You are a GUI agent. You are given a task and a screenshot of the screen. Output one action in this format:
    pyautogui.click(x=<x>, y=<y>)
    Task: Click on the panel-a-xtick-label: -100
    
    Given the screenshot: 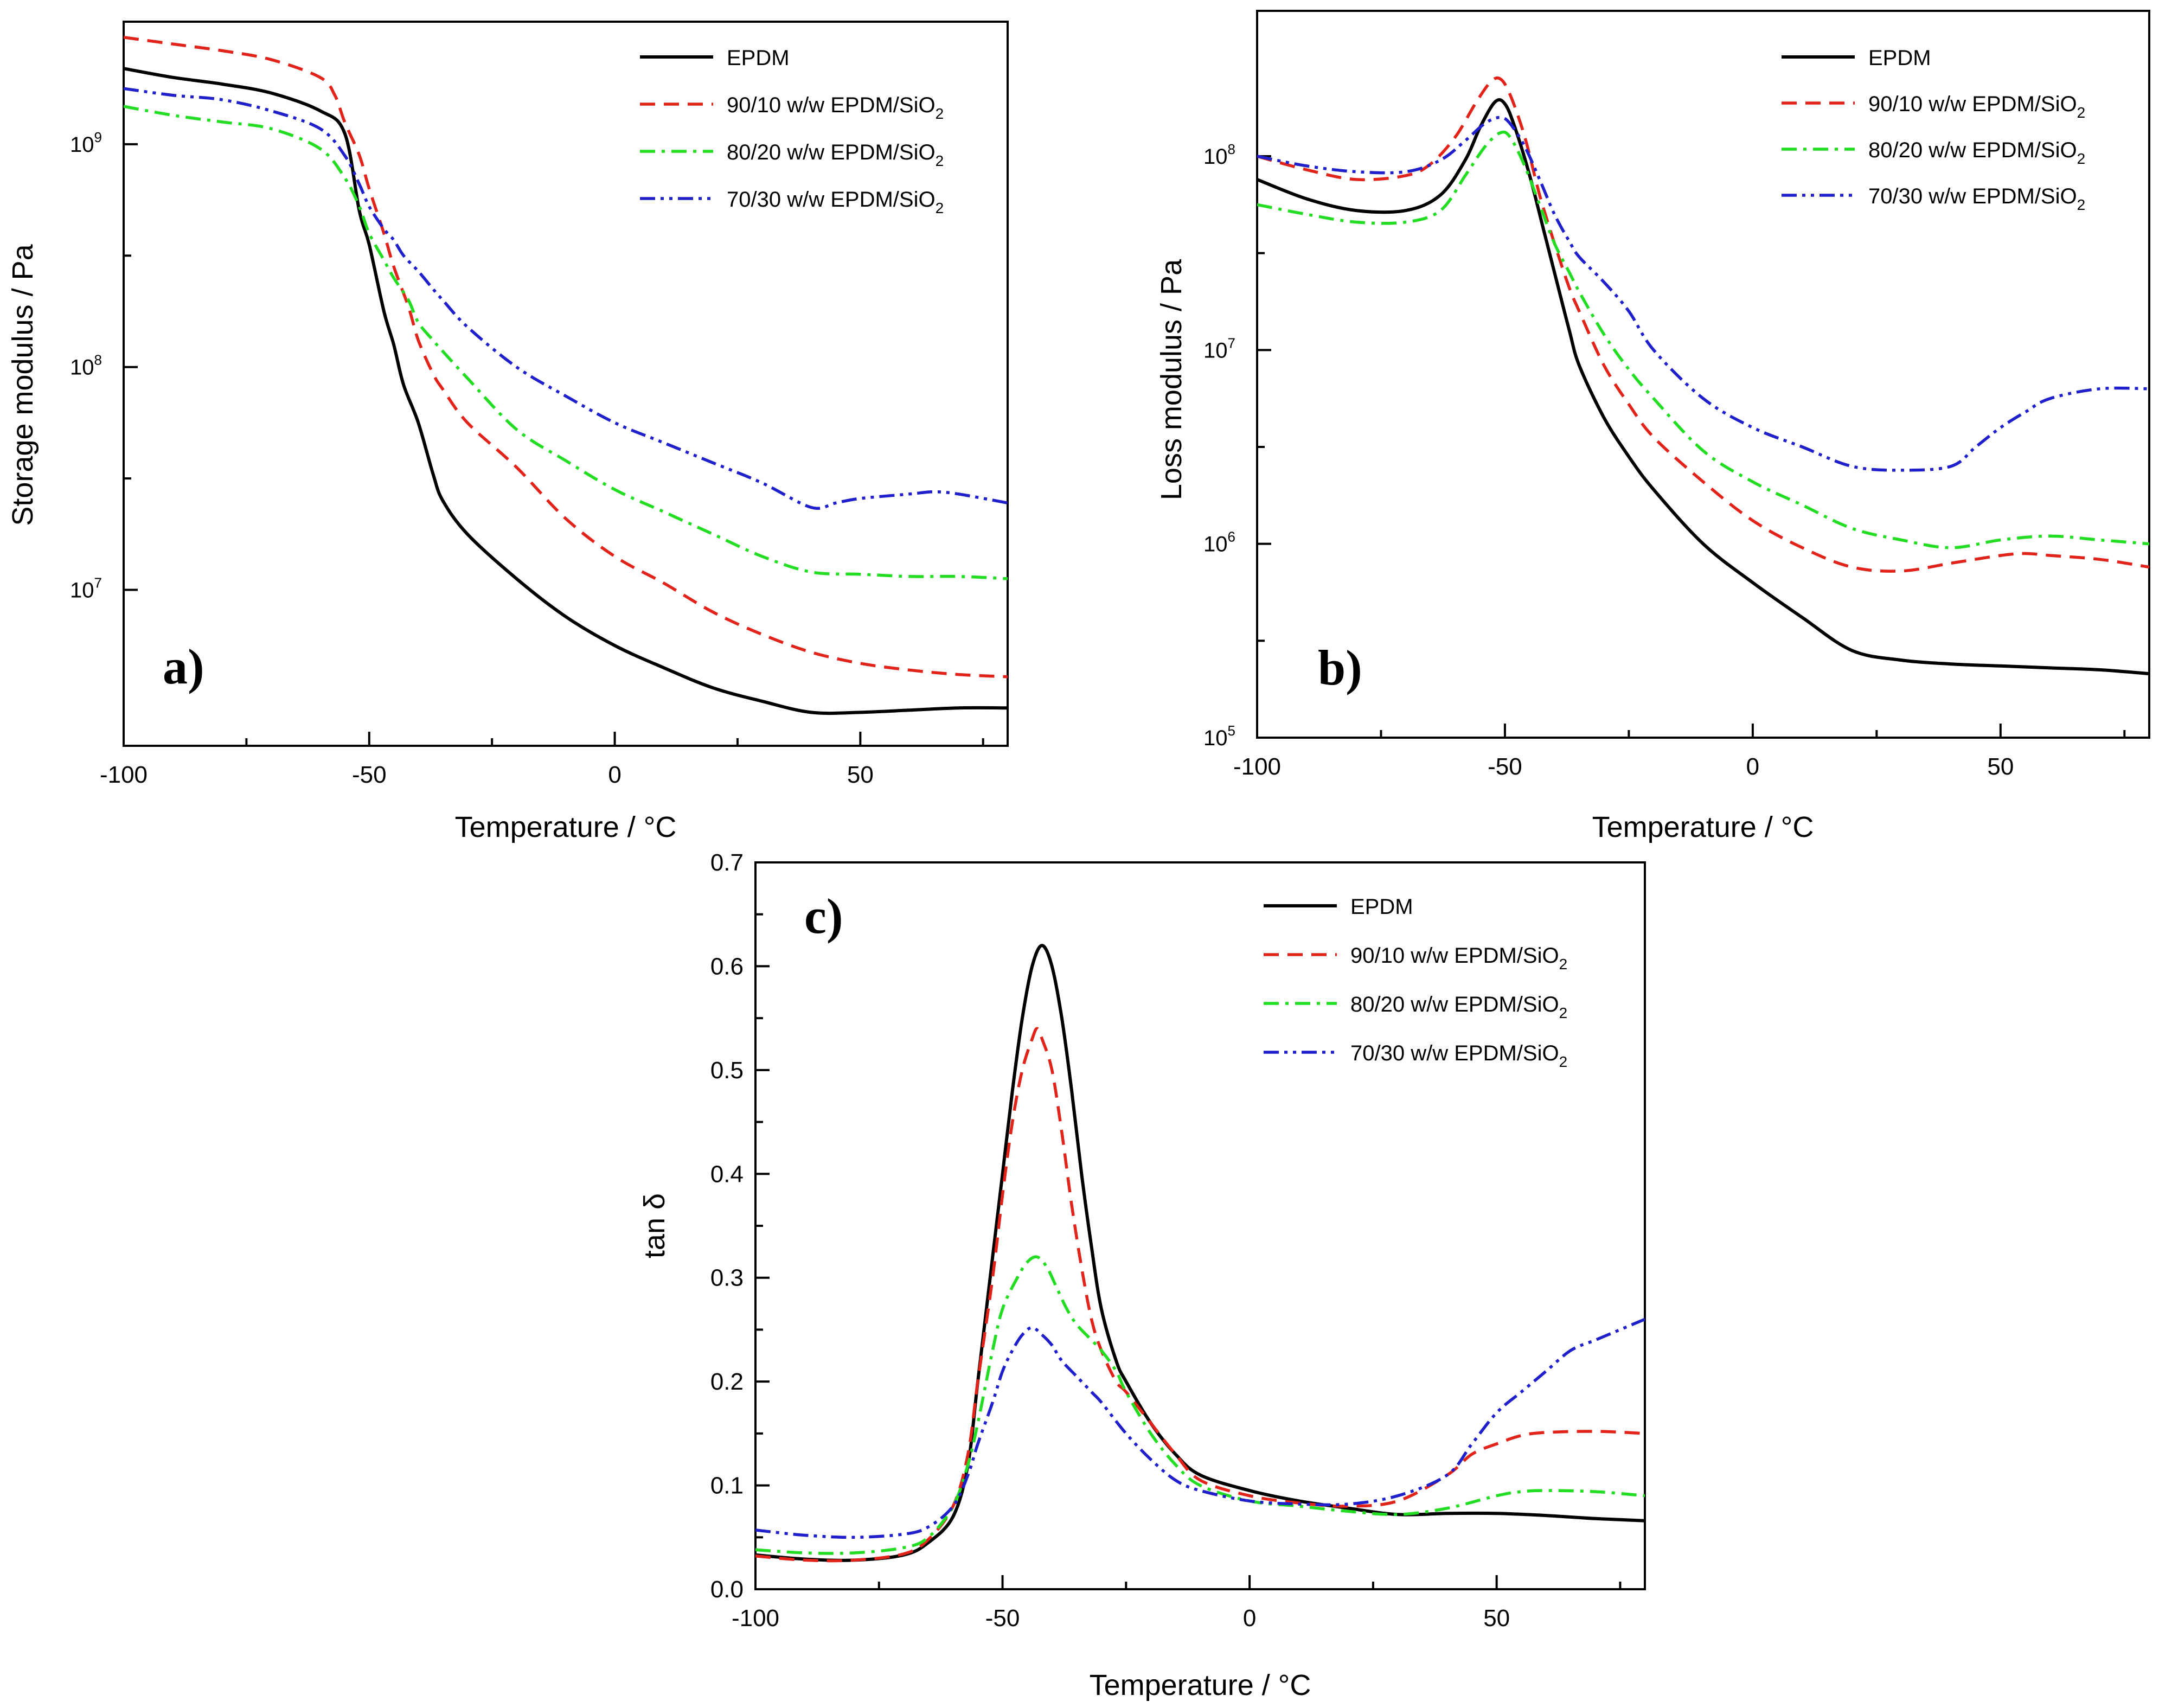 What is the action you would take?
    pyautogui.click(x=124, y=775)
    